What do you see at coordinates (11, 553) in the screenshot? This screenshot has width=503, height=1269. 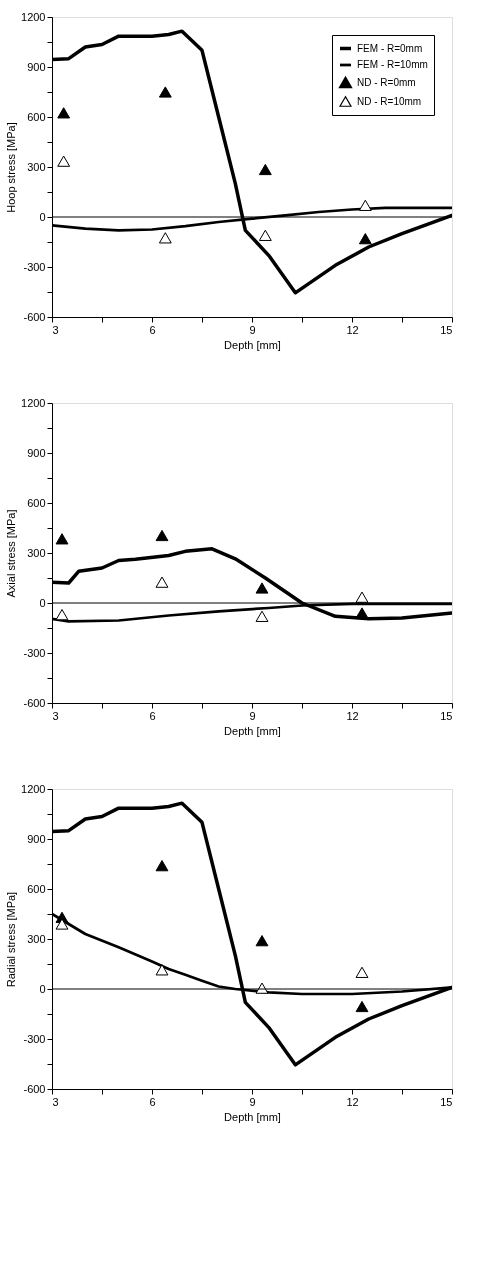 I see `y-axis-title: Axial stress [MPa]` at bounding box center [11, 553].